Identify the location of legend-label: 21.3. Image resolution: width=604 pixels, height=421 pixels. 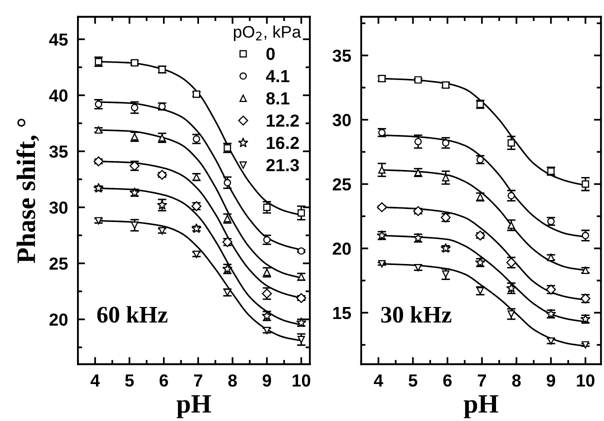
(282, 165).